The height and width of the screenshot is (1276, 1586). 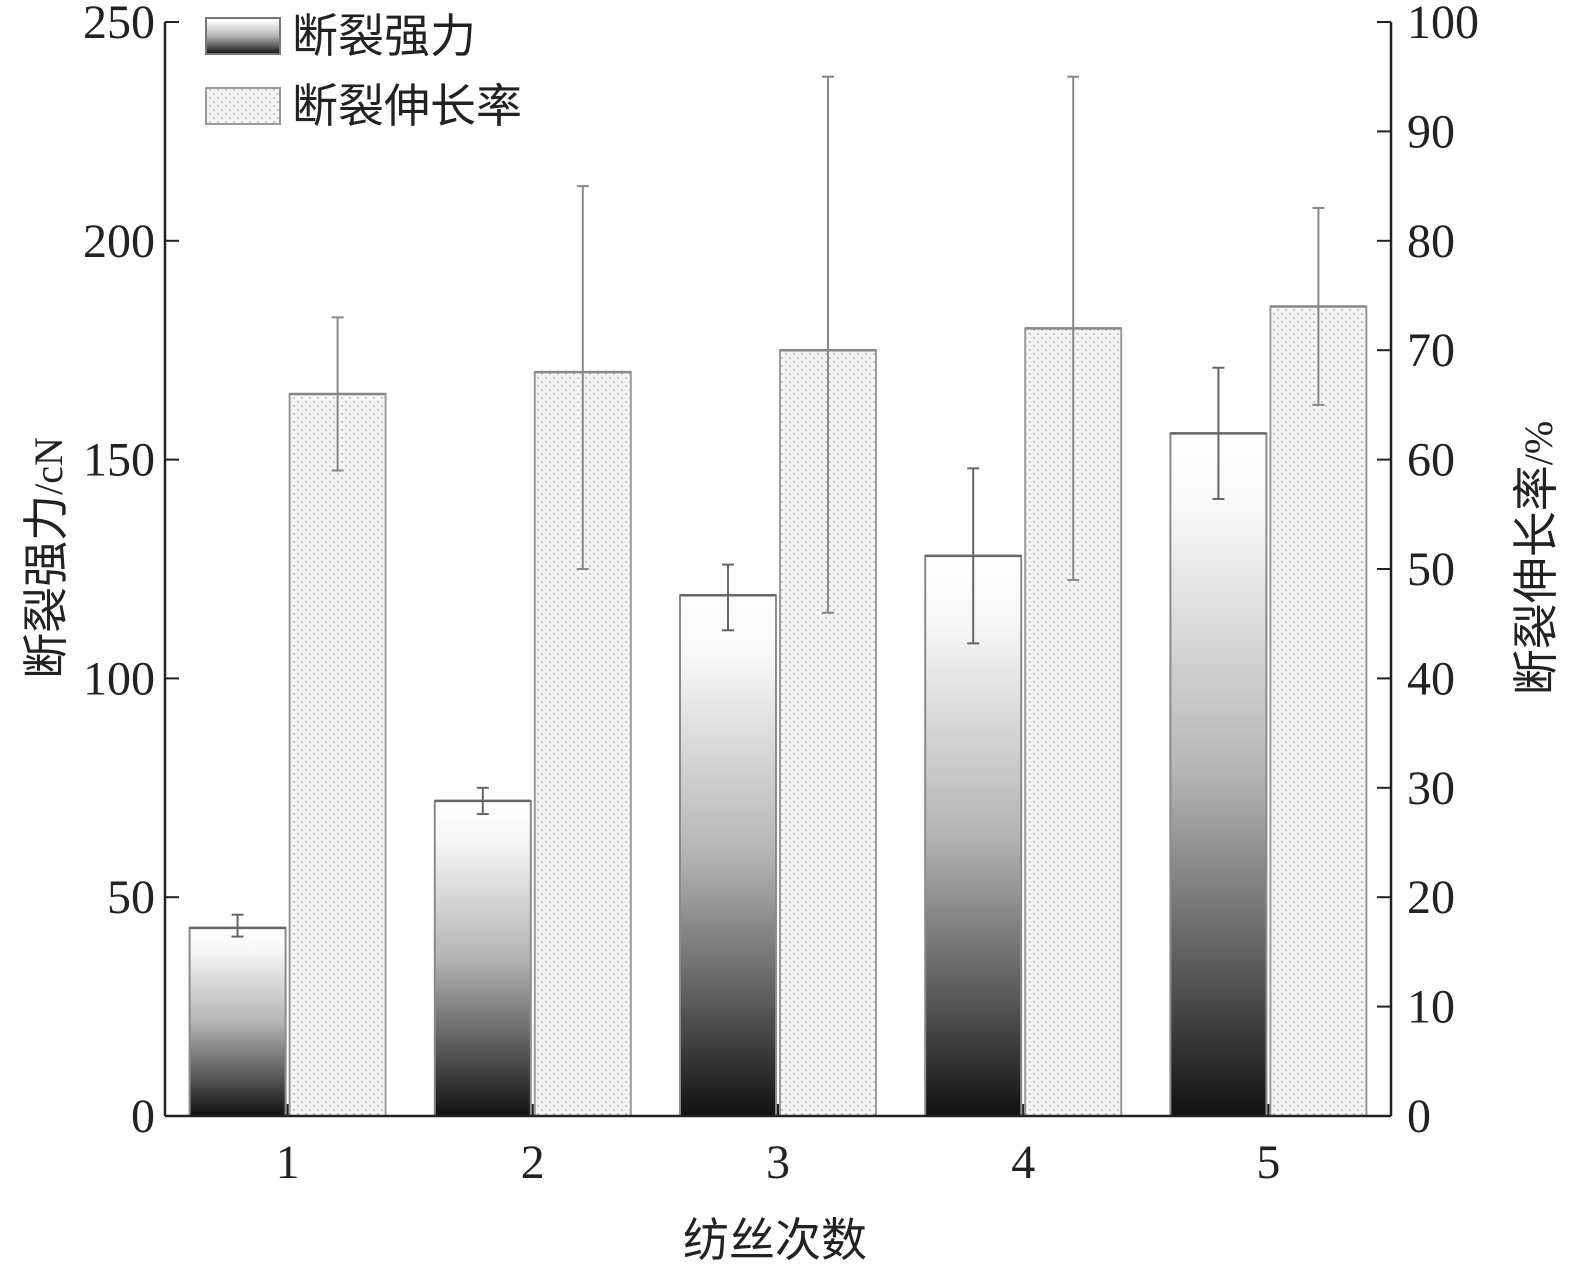 I want to click on legend-swatch-elongation, so click(x=243, y=106).